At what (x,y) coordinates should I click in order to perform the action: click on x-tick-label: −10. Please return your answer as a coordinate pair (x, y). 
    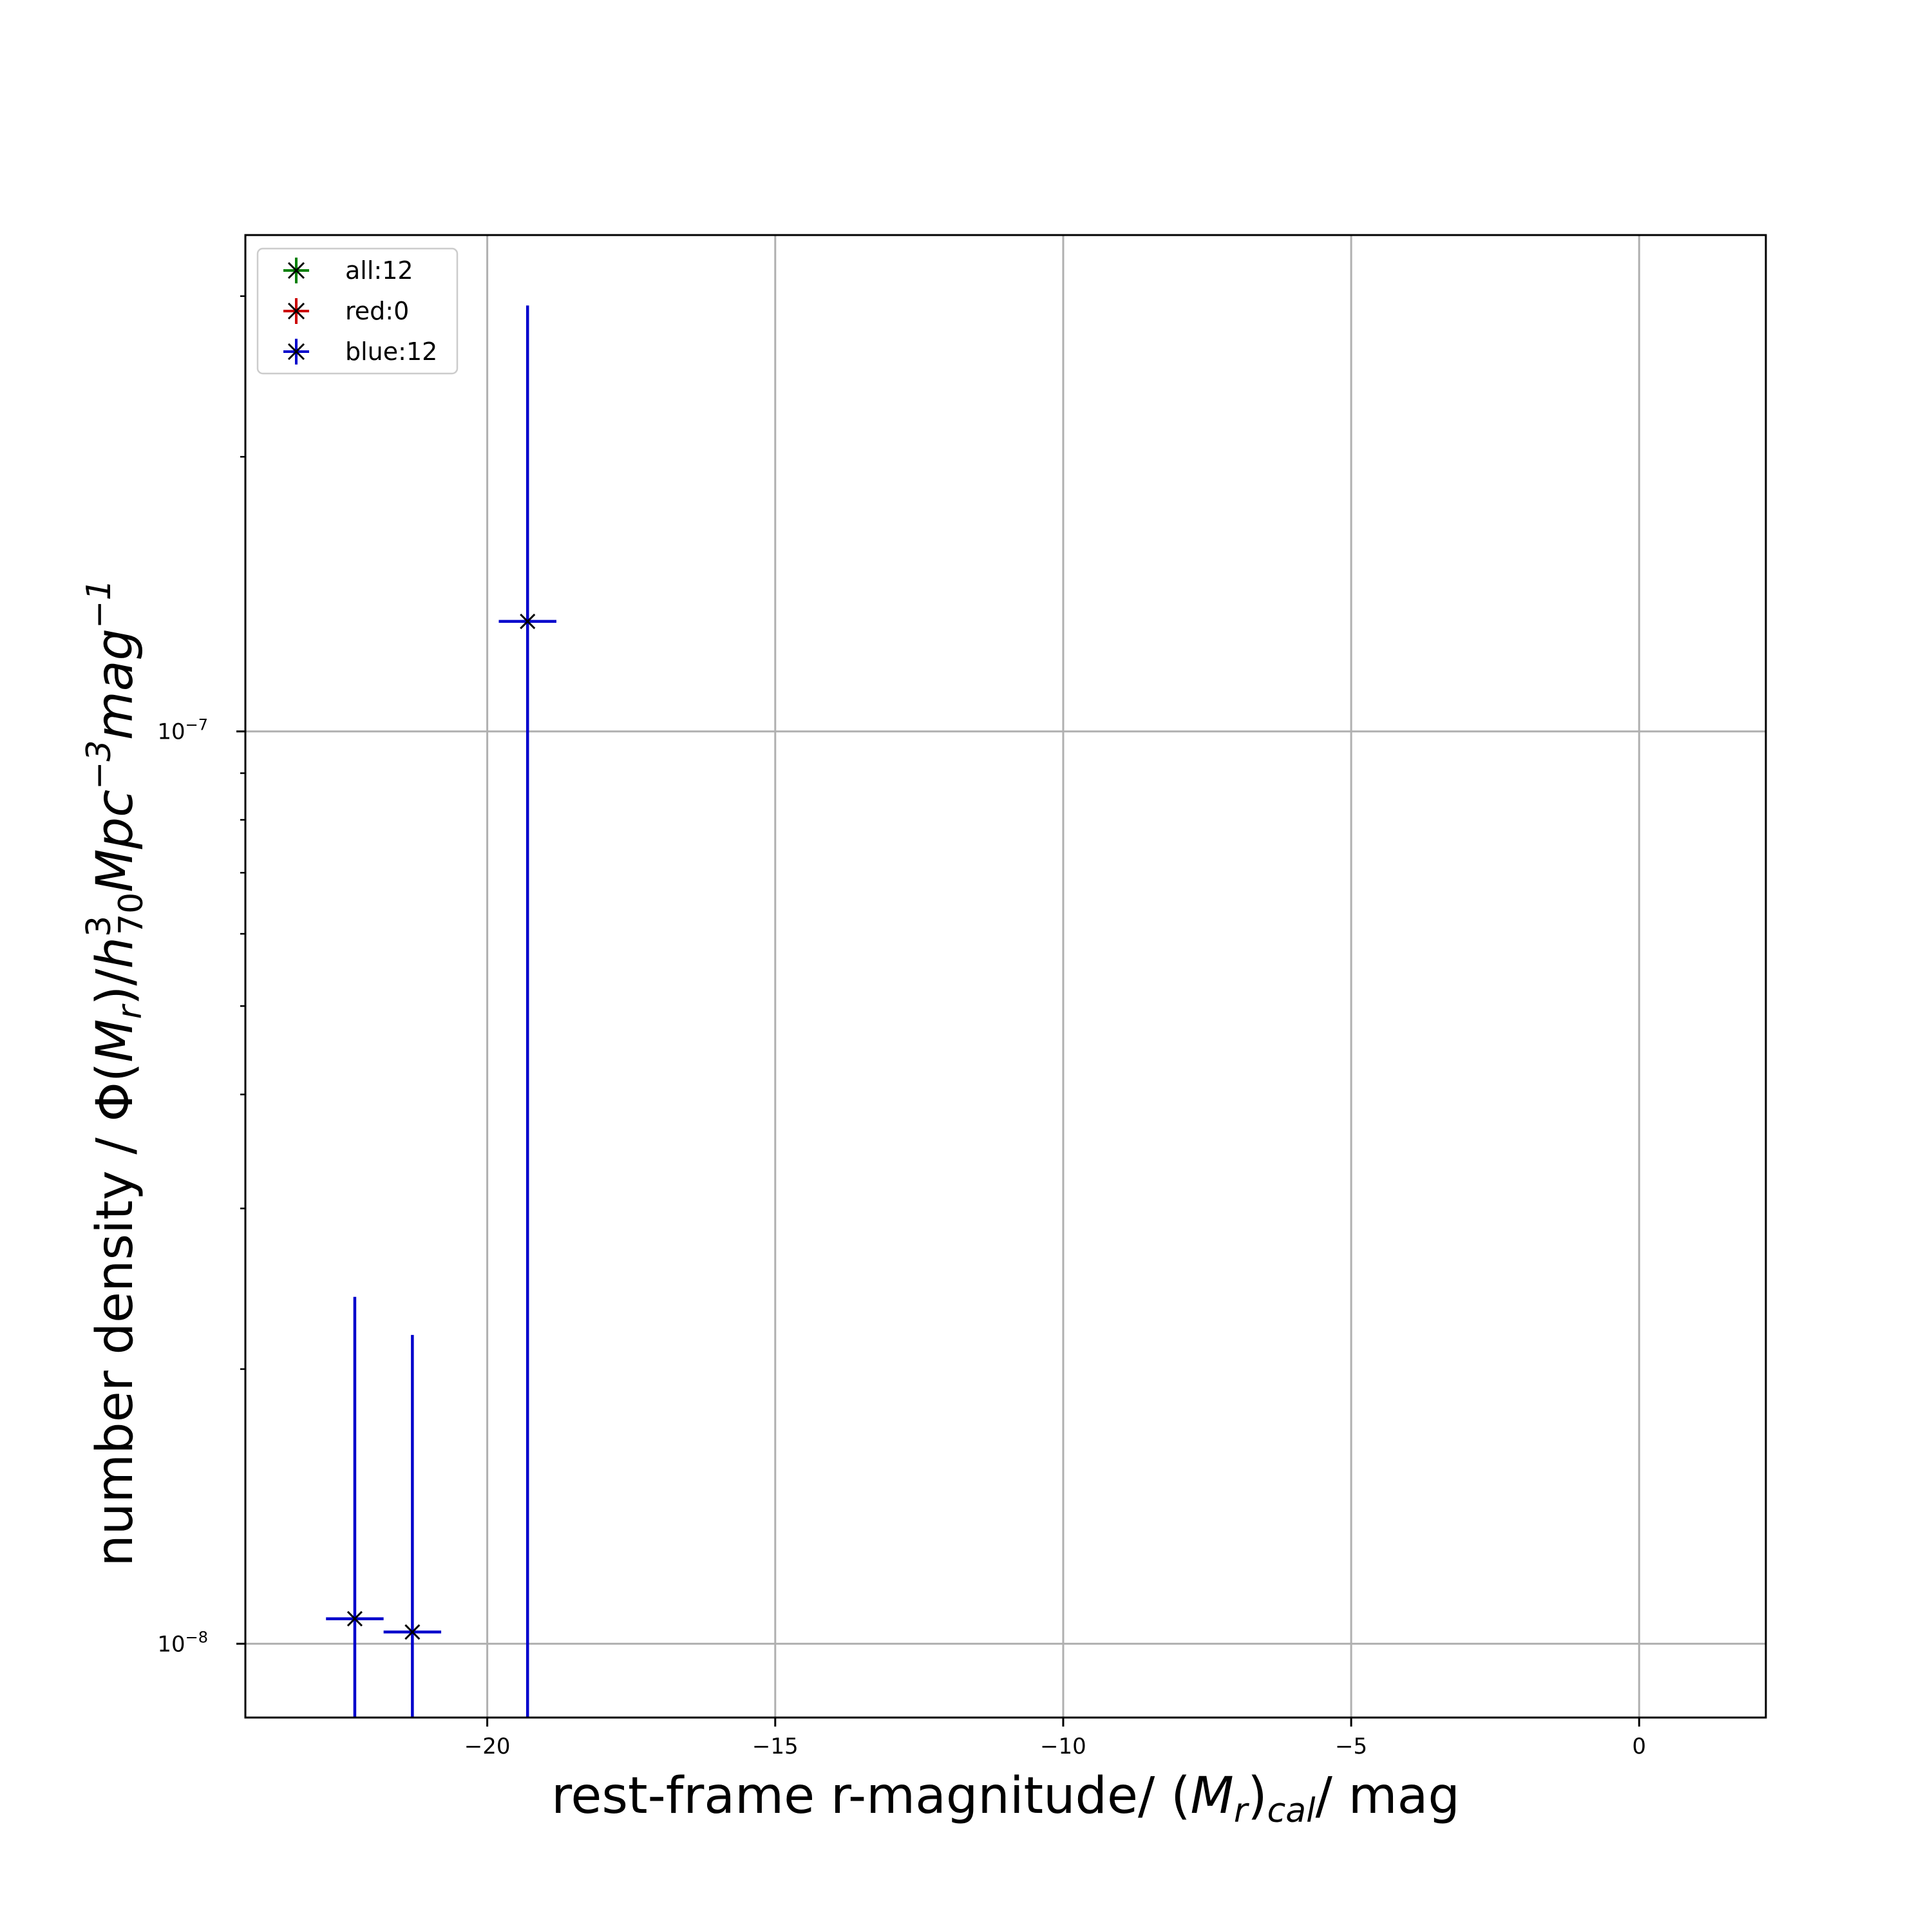
    Looking at the image, I should click on (1063, 1746).